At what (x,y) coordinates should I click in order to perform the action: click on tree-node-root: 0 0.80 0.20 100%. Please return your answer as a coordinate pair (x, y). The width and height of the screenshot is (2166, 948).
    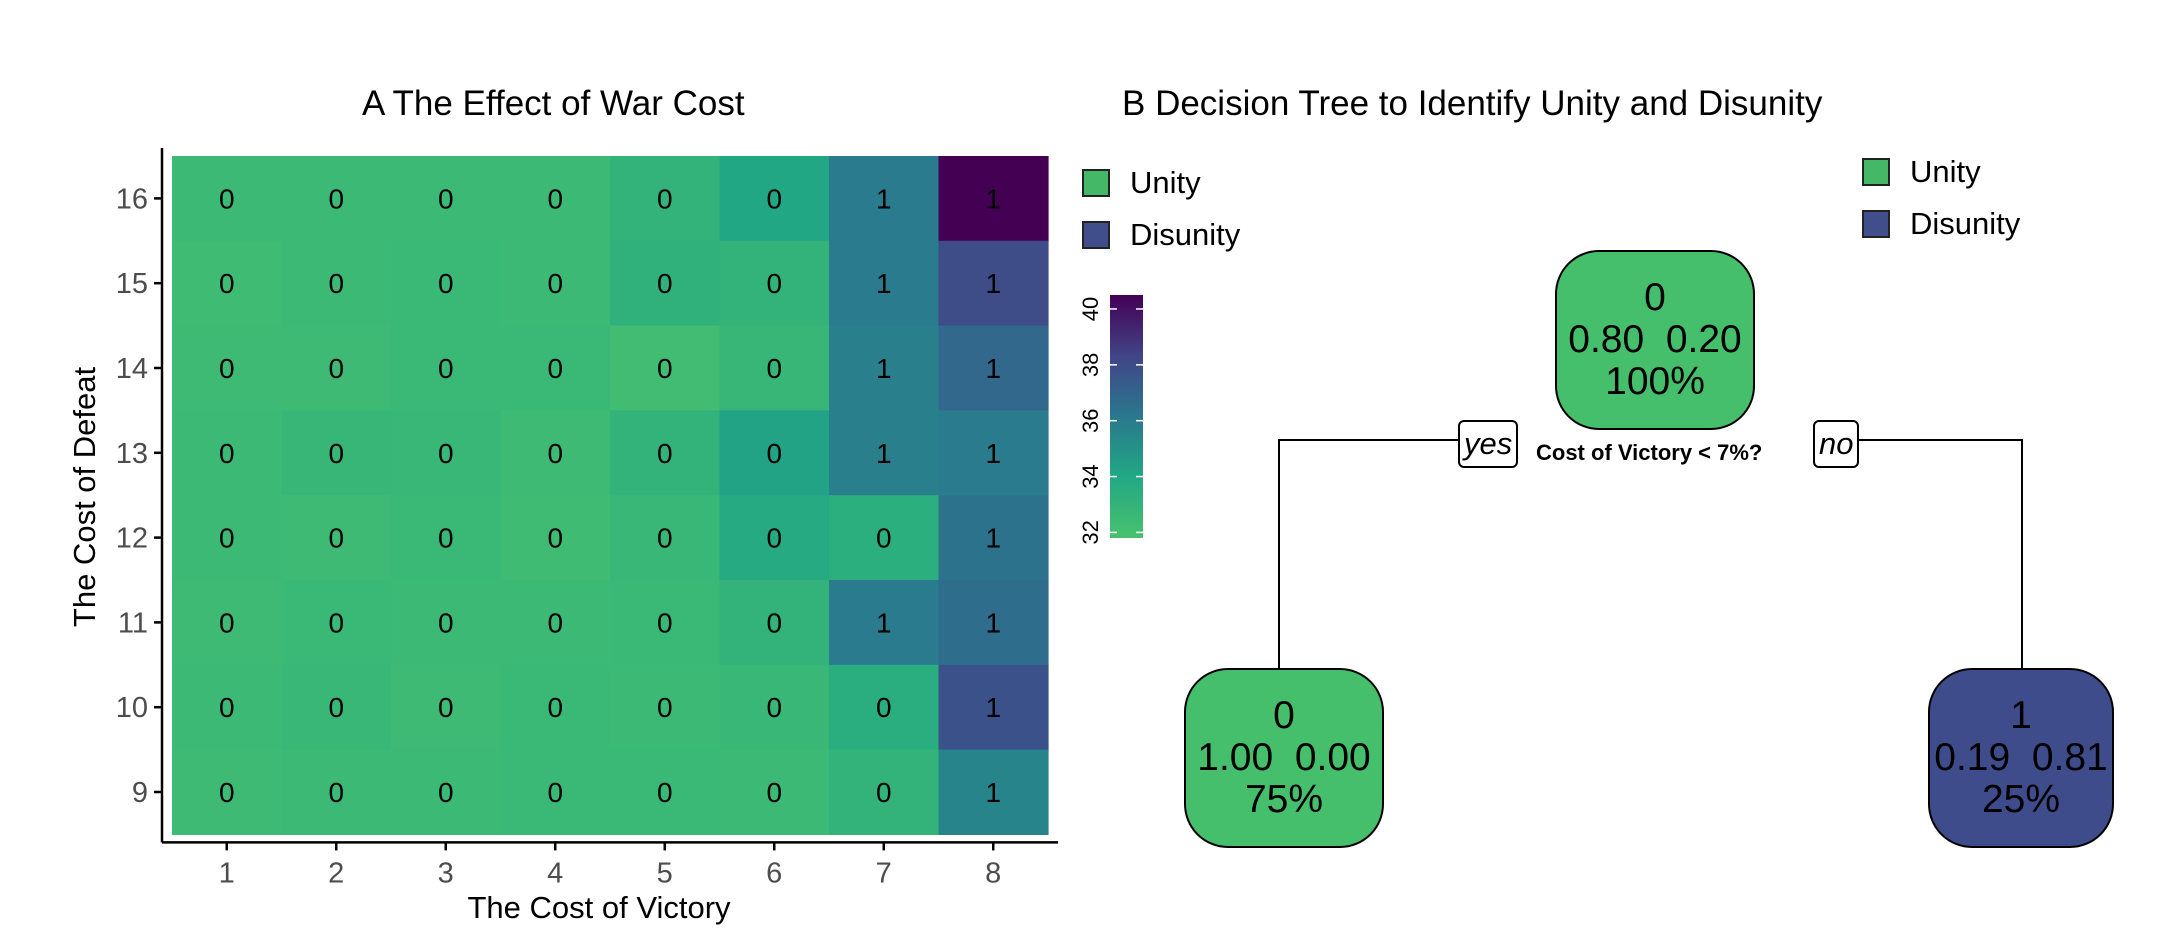
    Looking at the image, I should click on (1655, 340).